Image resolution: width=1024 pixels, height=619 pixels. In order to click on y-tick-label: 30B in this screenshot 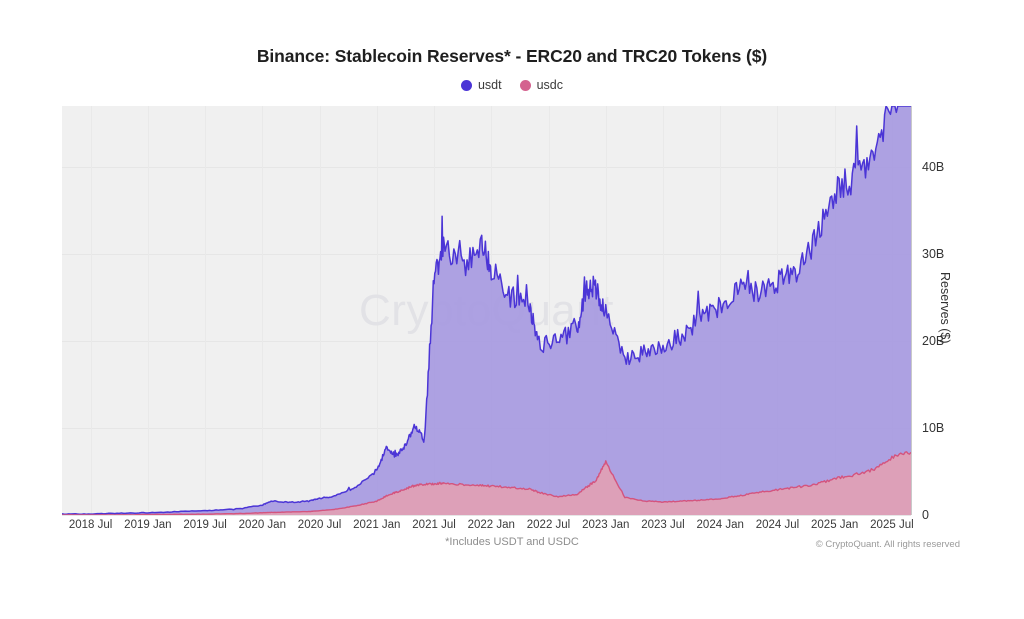, I will do `click(933, 253)`.